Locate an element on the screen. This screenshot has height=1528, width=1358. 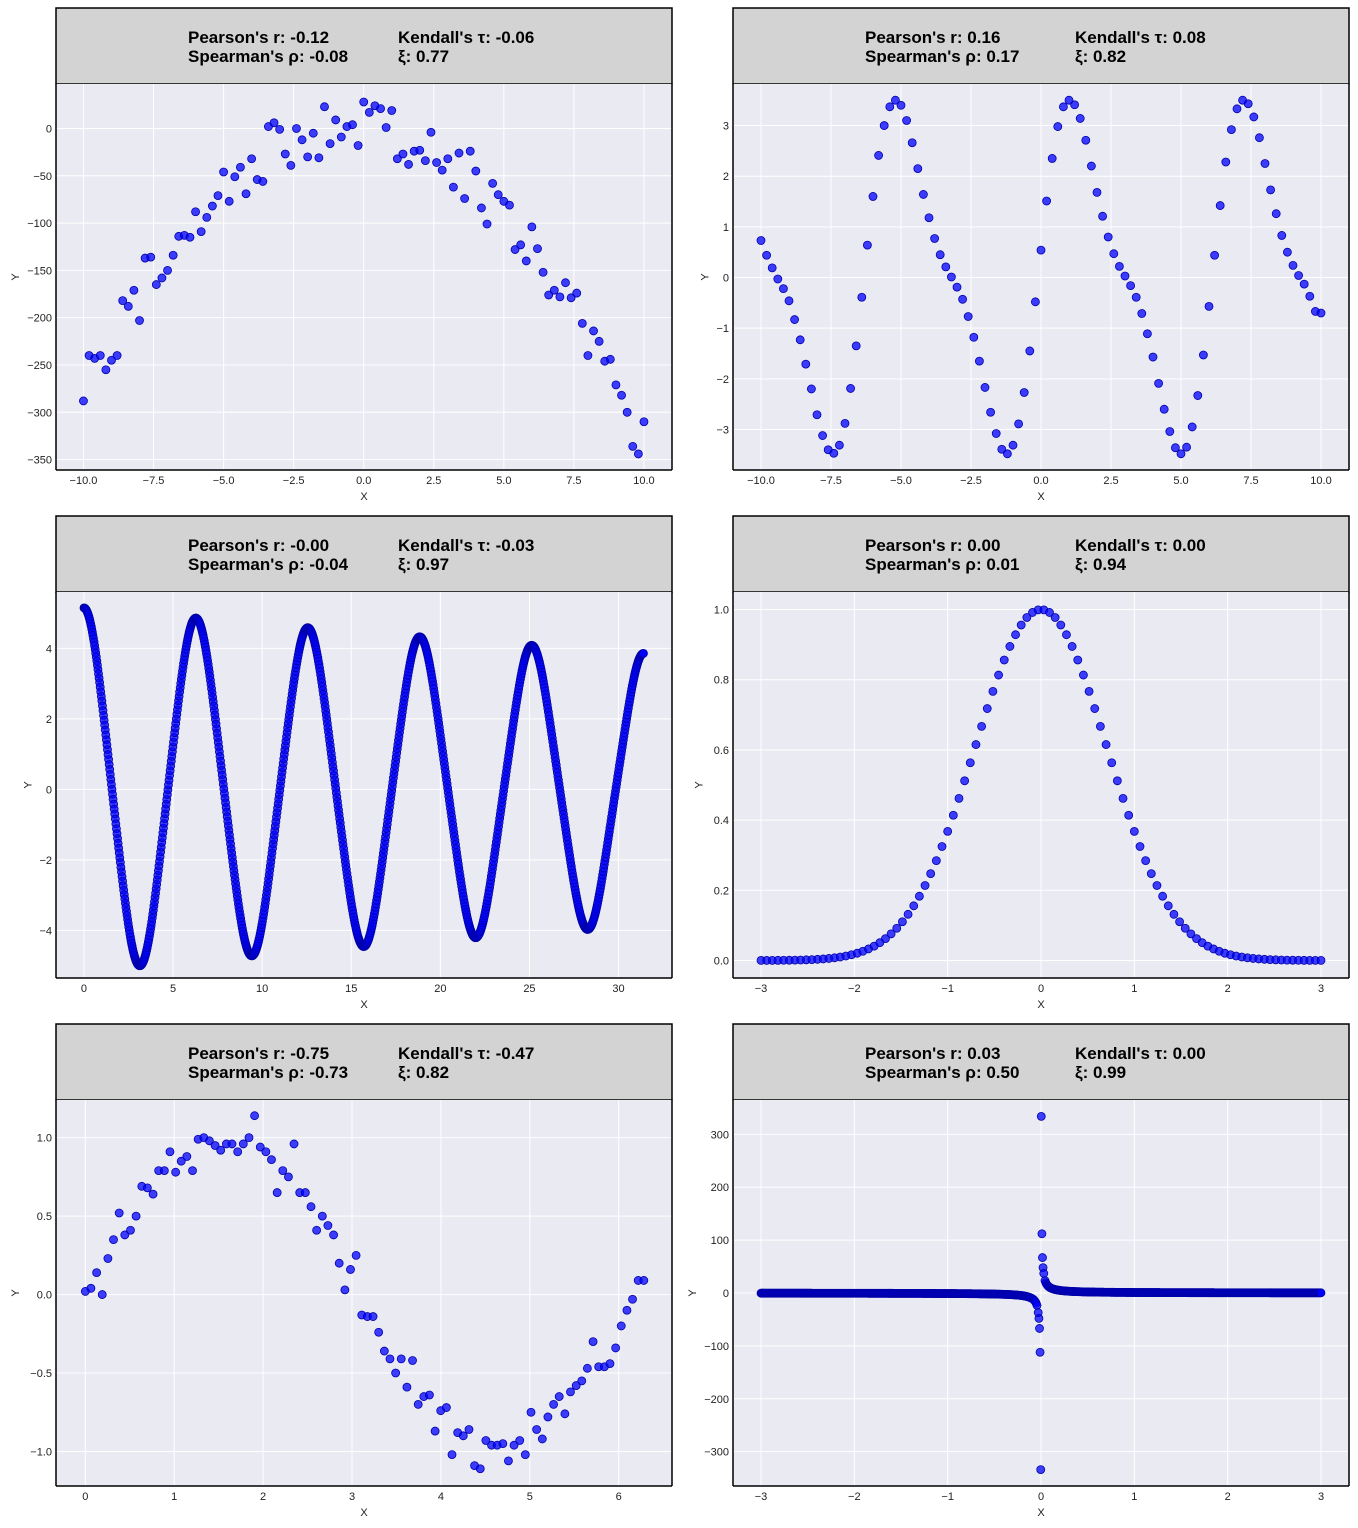
y-tick-label: −200 is located at coordinates (39, 319).